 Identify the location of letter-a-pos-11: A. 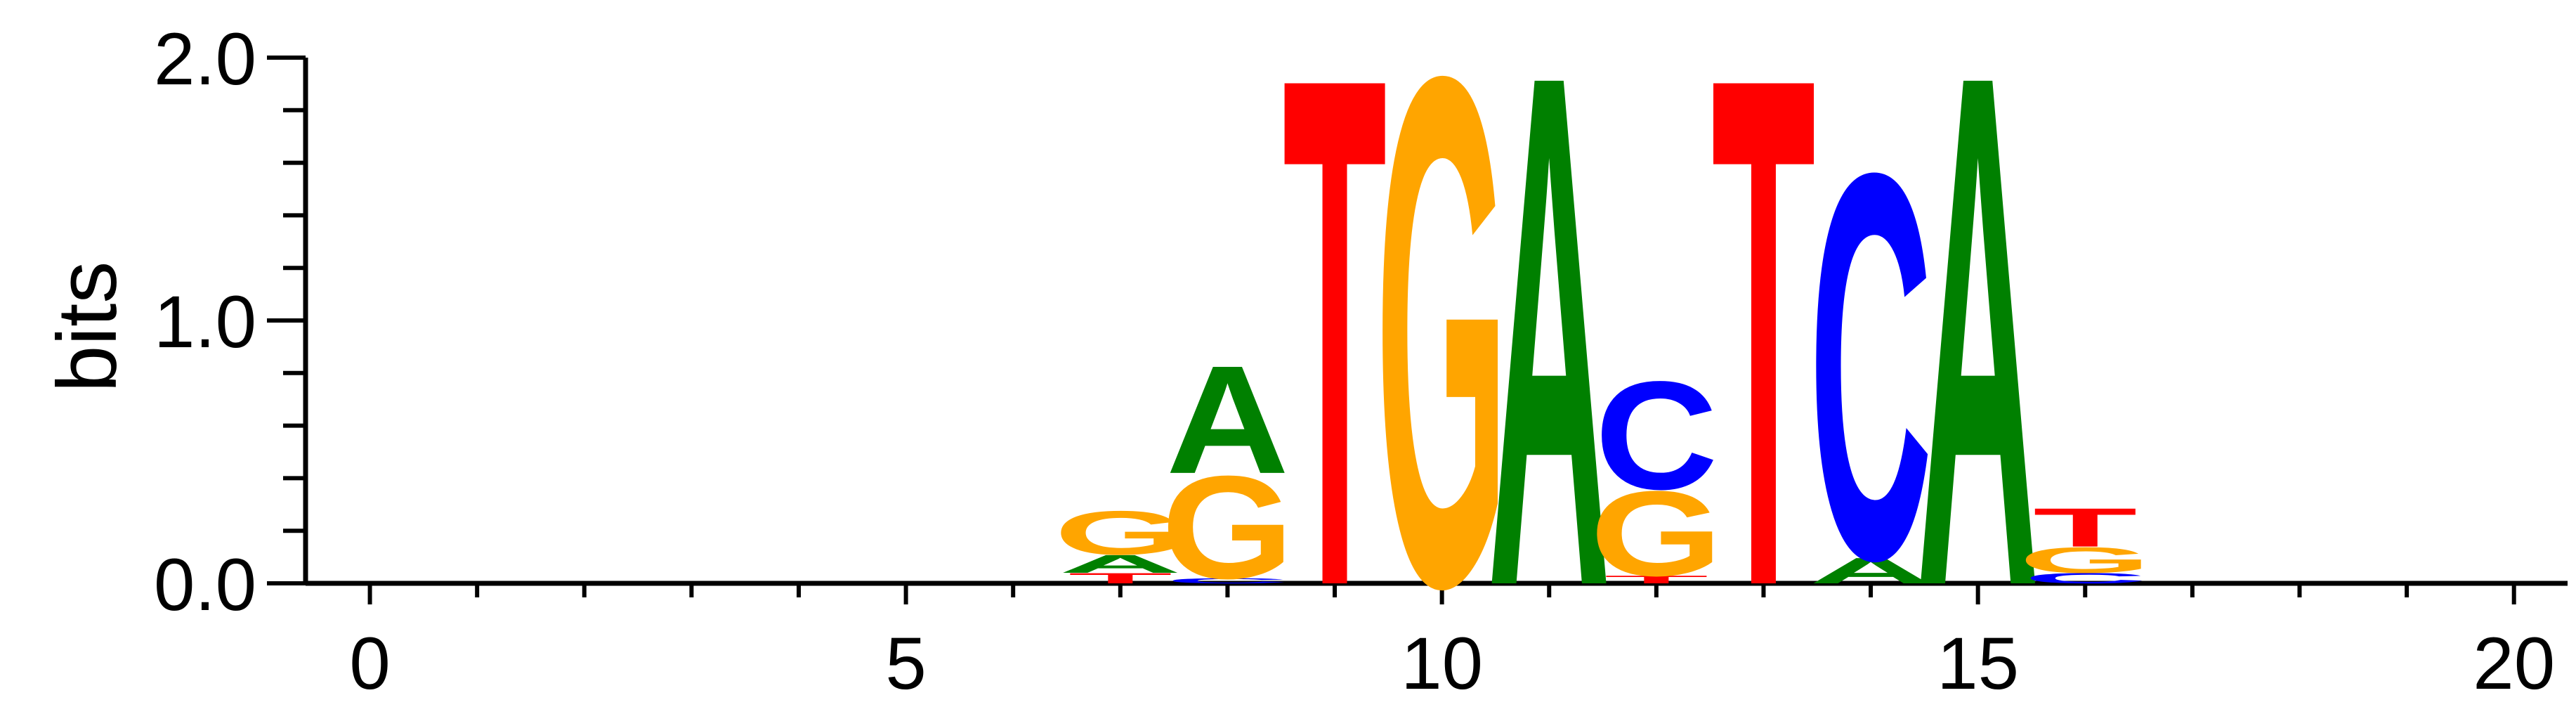
(1549, 361).